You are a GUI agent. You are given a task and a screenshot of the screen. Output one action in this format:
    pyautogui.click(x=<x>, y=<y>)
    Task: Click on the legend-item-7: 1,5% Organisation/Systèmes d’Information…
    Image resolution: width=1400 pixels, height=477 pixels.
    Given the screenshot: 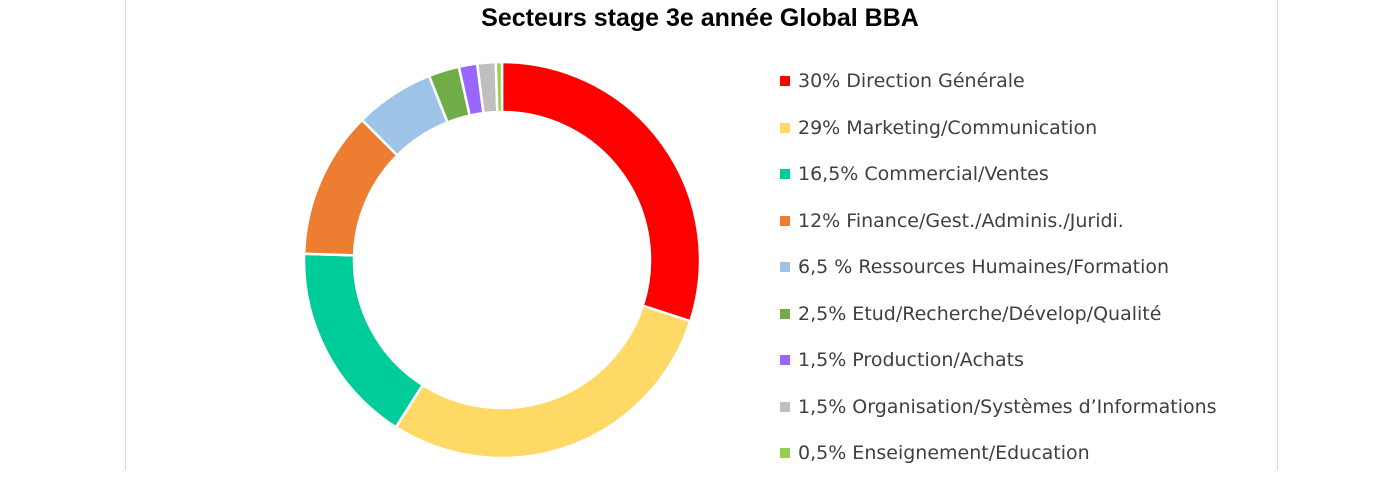 What is the action you would take?
    pyautogui.click(x=998, y=407)
    